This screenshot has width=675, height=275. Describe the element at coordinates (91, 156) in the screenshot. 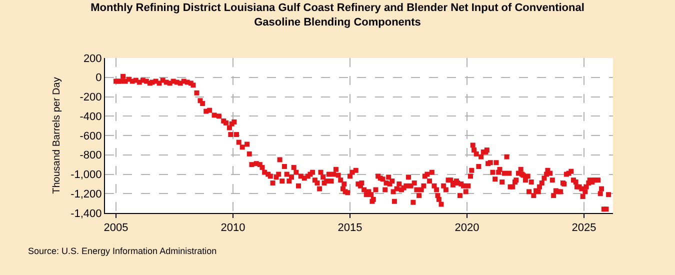

I see `y-tick-label: -800` at that location.